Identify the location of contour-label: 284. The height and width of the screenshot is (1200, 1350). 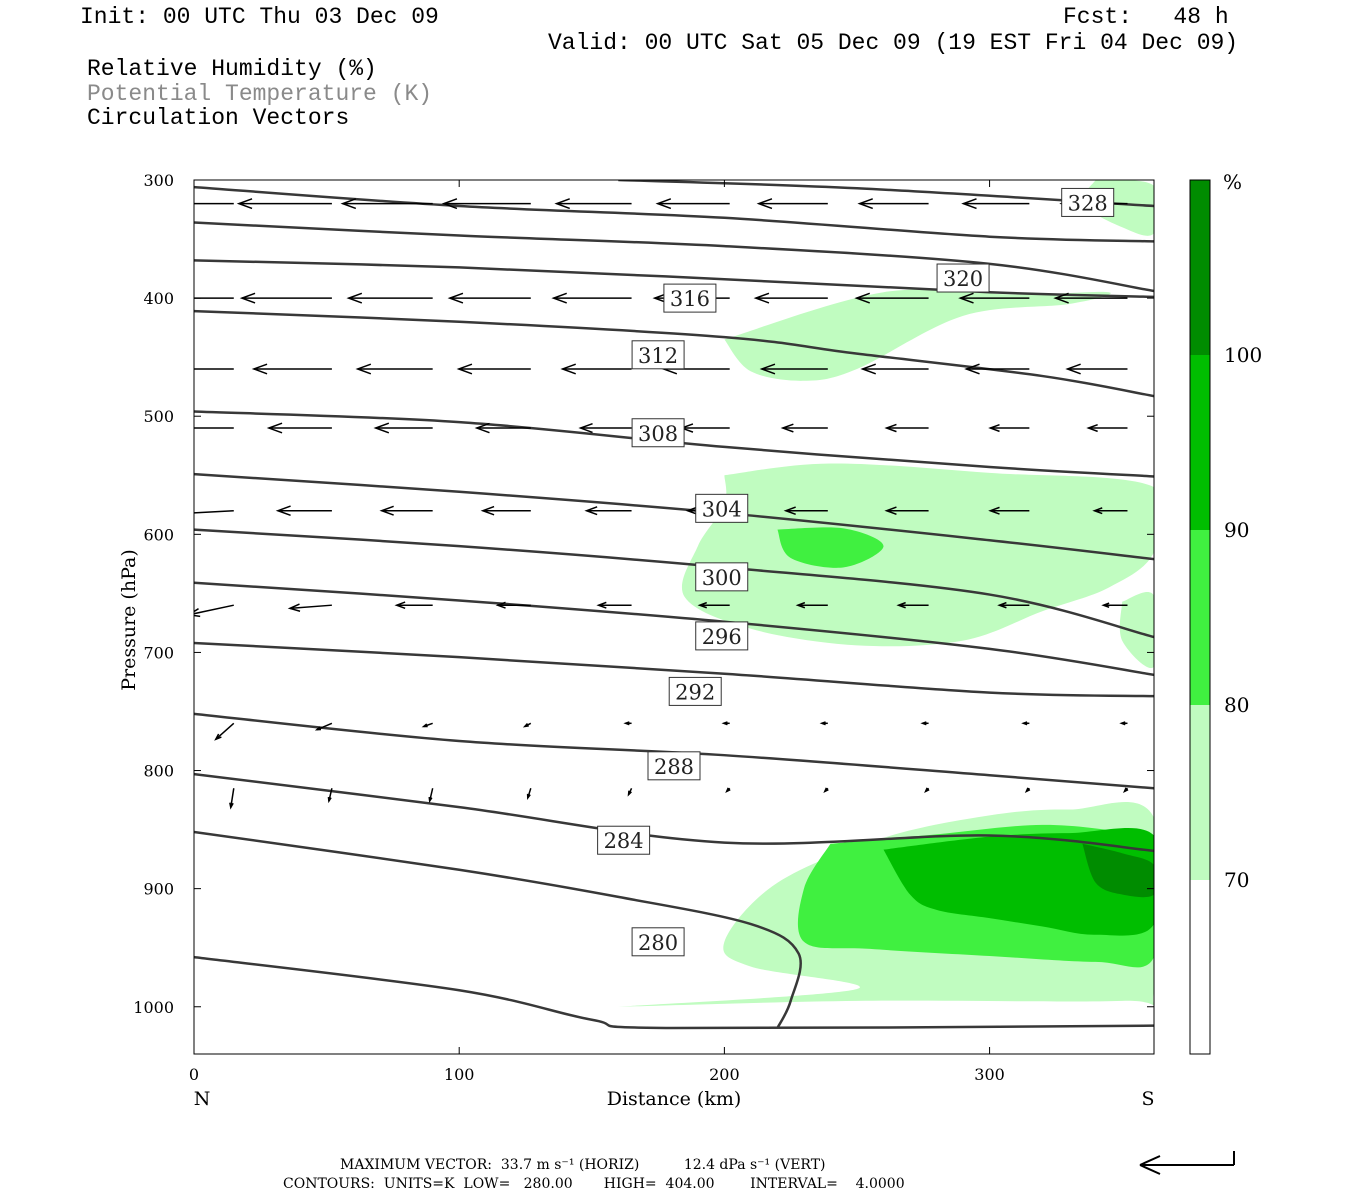
(624, 841).